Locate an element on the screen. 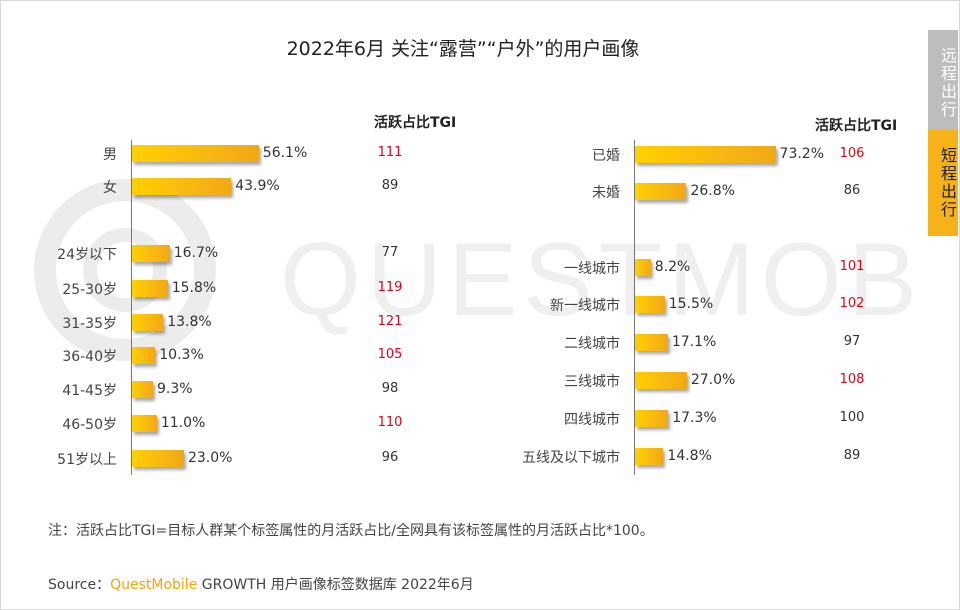  value-label: 13.8% is located at coordinates (189, 322).